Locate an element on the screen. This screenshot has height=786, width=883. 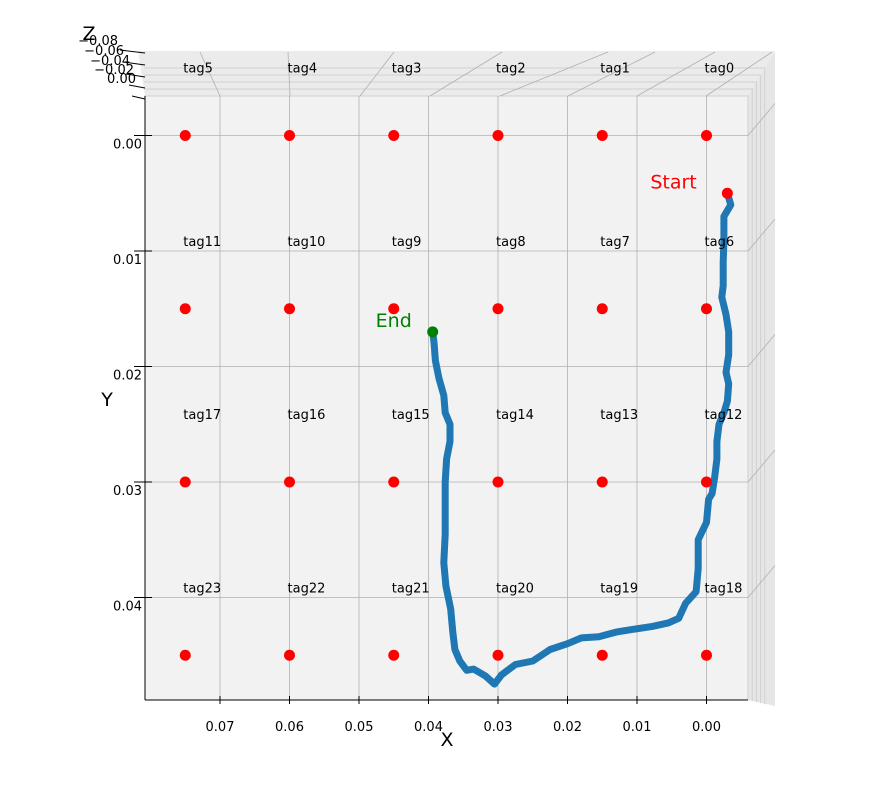
z-tick-label: −0.02 is located at coordinates (114, 70).